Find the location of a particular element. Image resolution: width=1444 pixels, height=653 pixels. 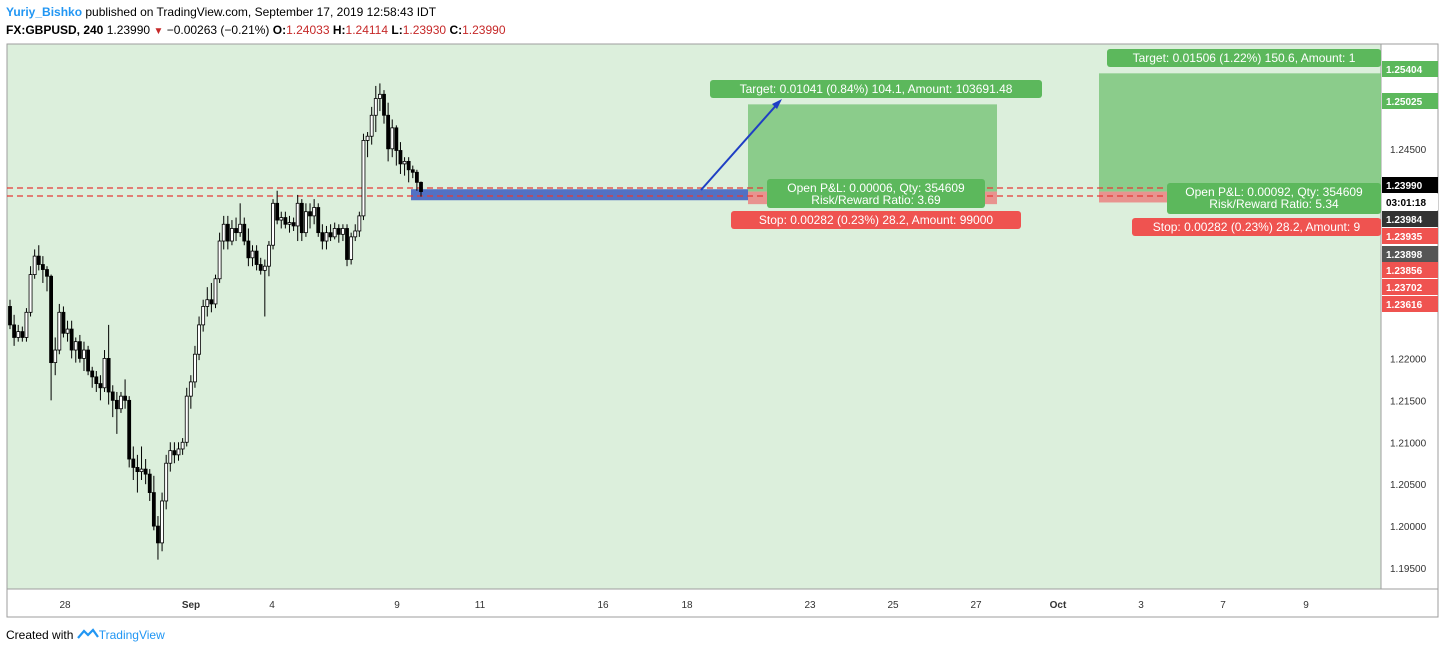

y-tick-label: 1.21000 is located at coordinates (1408, 443).